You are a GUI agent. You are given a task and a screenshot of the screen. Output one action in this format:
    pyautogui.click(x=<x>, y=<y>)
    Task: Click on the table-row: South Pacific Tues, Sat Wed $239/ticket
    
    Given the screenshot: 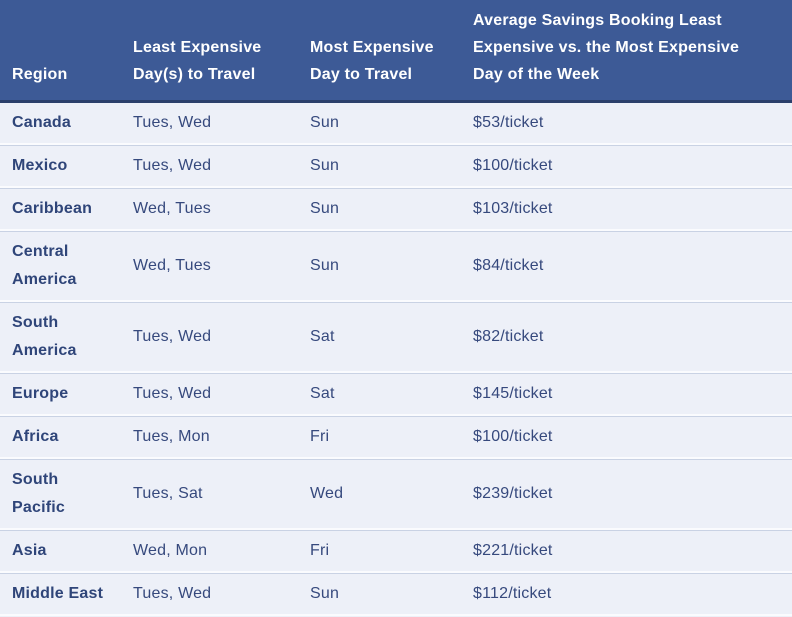 What is the action you would take?
    pyautogui.click(x=396, y=494)
    